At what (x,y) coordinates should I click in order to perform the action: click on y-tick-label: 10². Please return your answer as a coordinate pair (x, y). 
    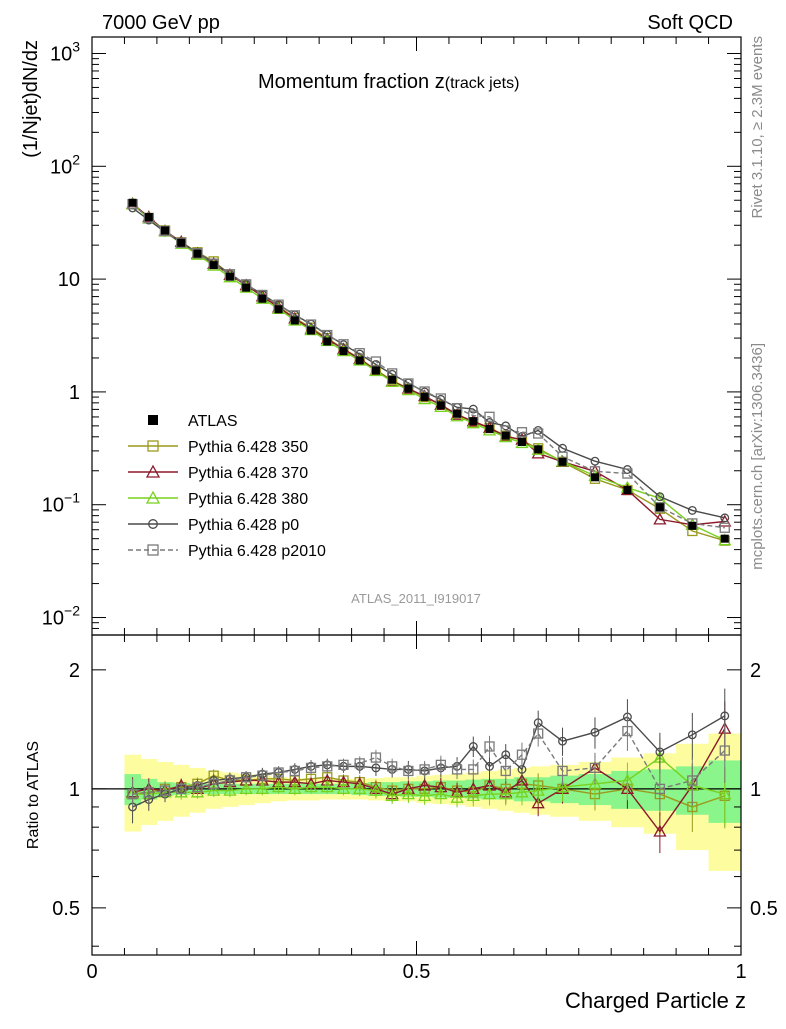
    Looking at the image, I should click on (65, 164).